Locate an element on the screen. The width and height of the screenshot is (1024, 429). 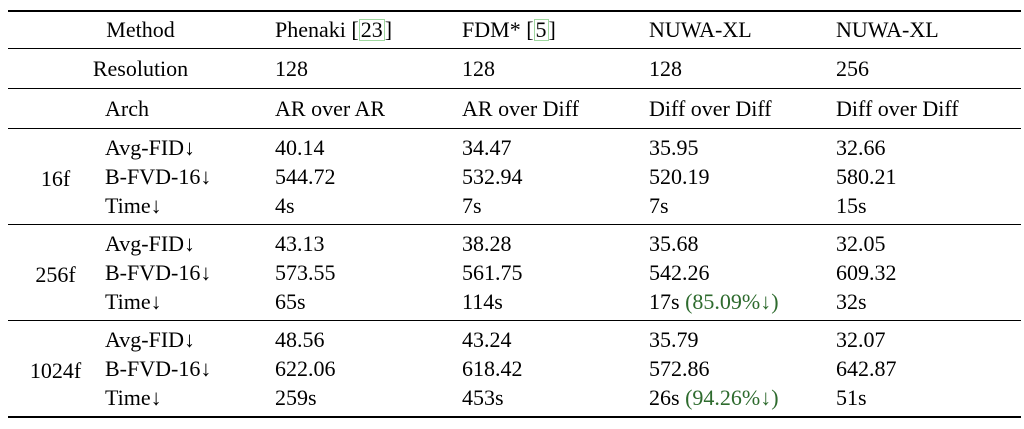
citation-link: 23 is located at coordinates (371, 29).